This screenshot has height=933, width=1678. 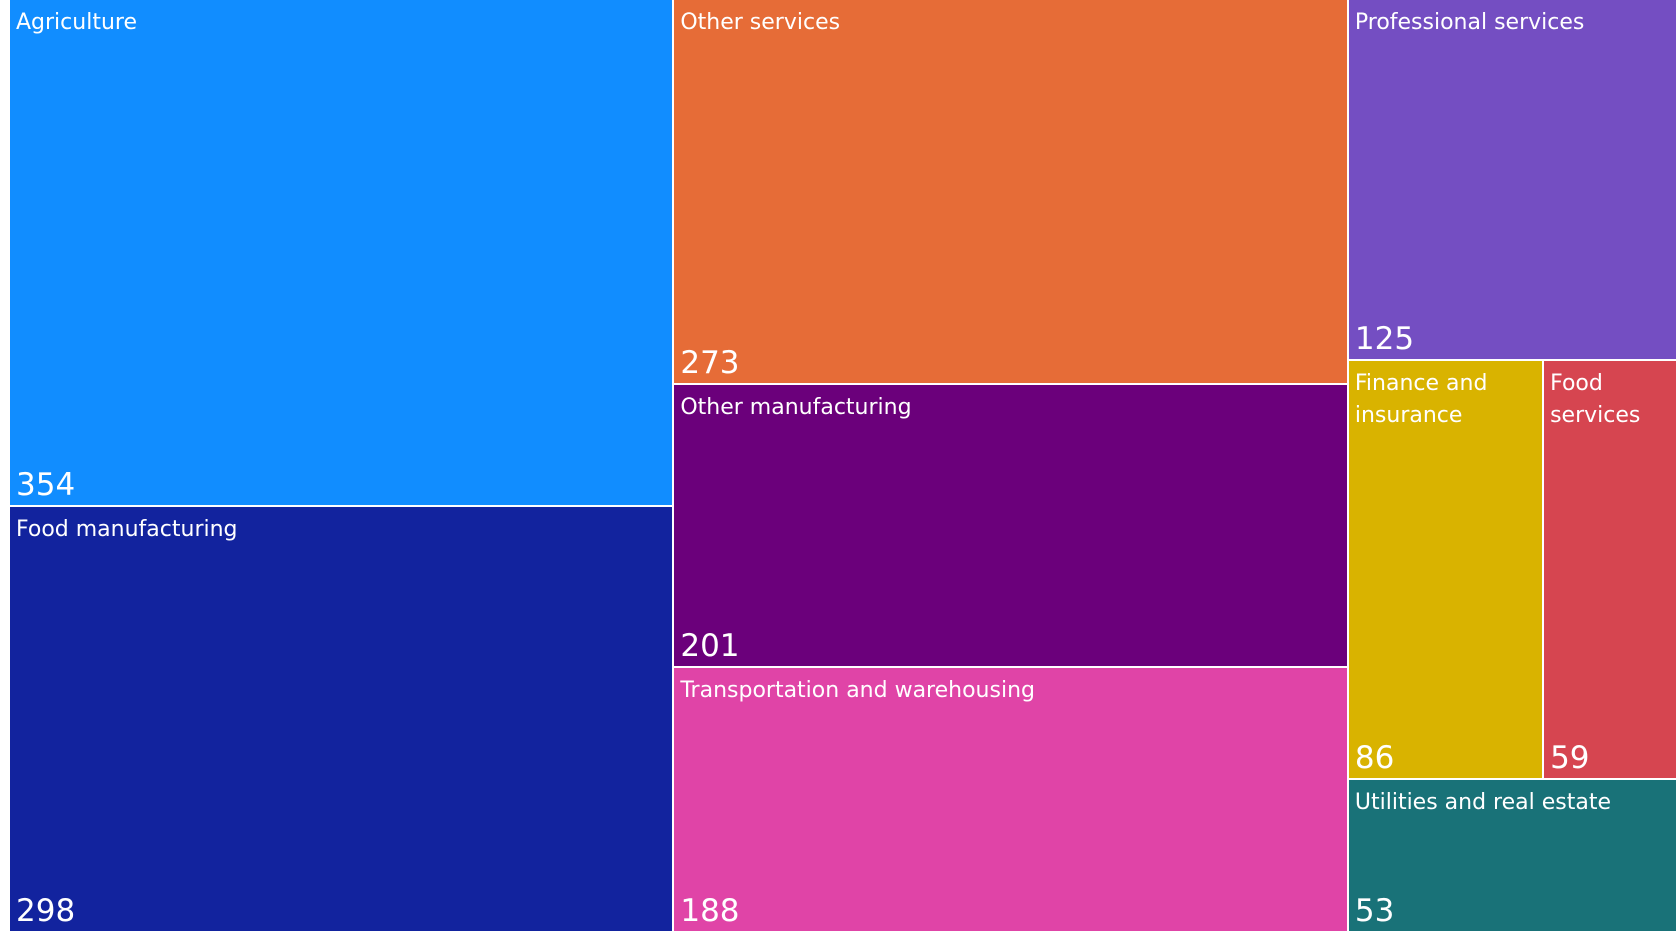 What do you see at coordinates (76, 22) in the screenshot?
I see `tile-label: Agriculture` at bounding box center [76, 22].